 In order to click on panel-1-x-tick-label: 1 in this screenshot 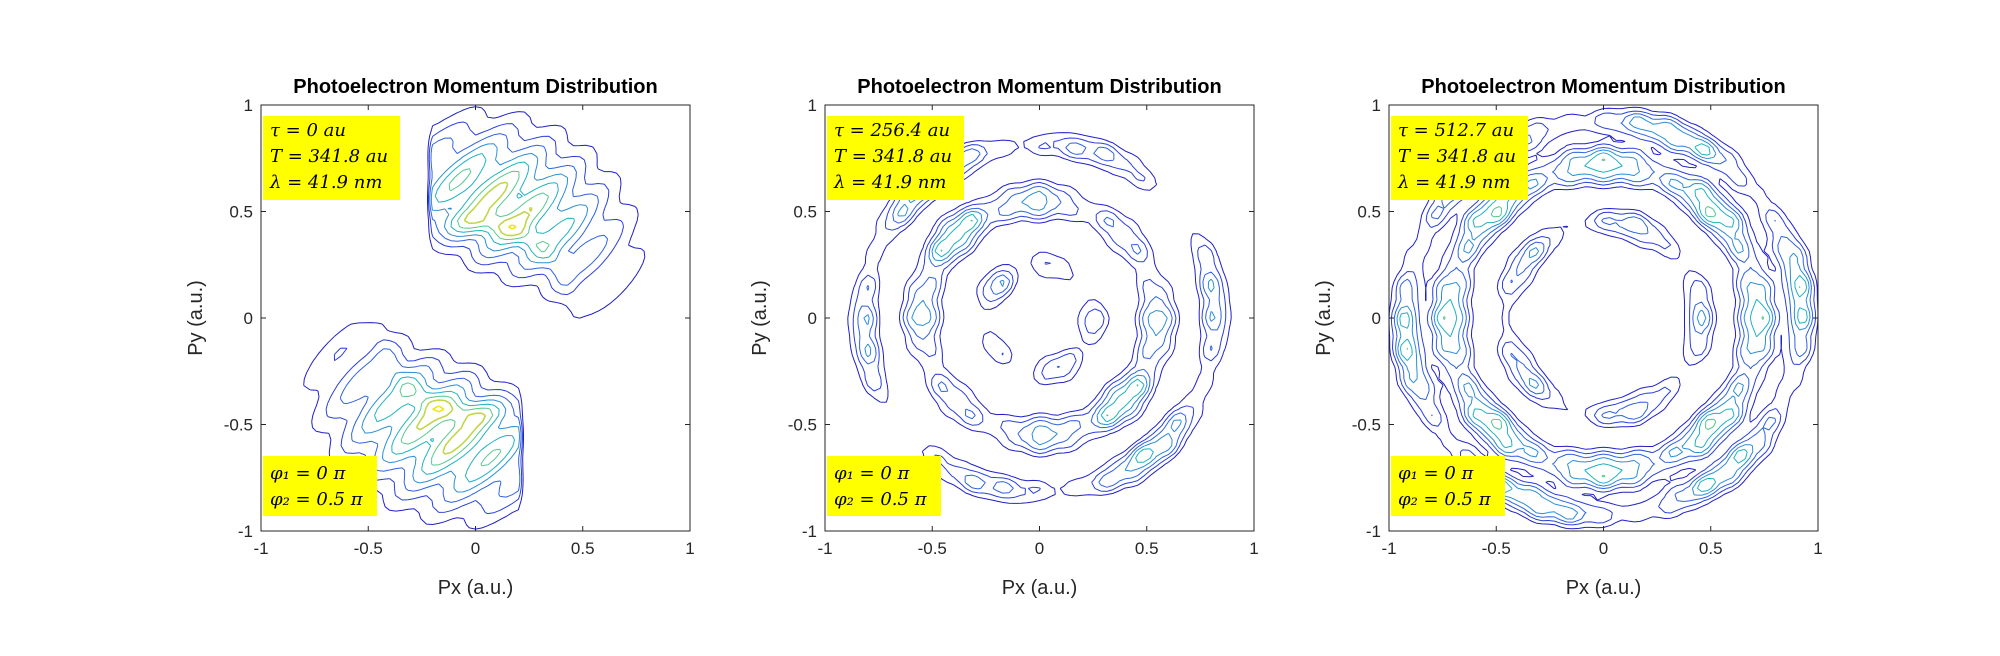, I will do `click(689, 548)`.